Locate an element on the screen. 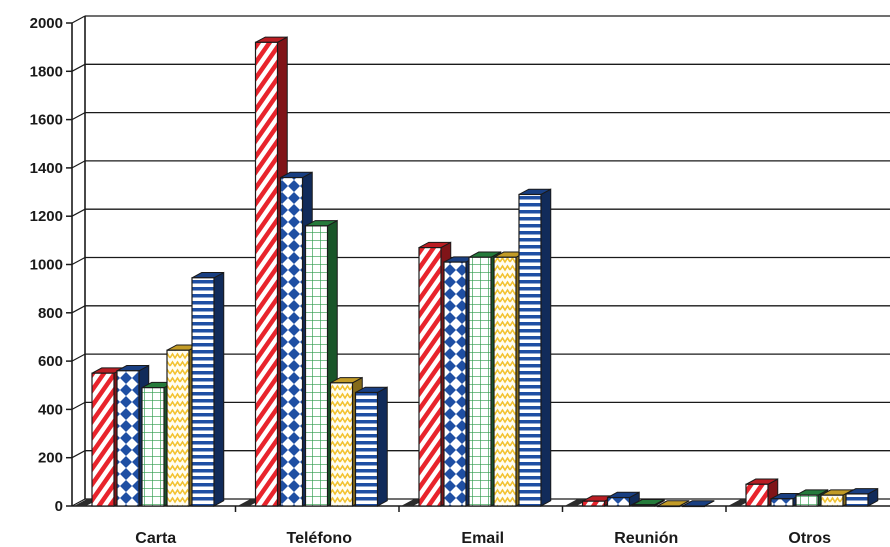 This screenshot has height=547, width=890. bar-teléfono-series-5 is located at coordinates (371, 446).